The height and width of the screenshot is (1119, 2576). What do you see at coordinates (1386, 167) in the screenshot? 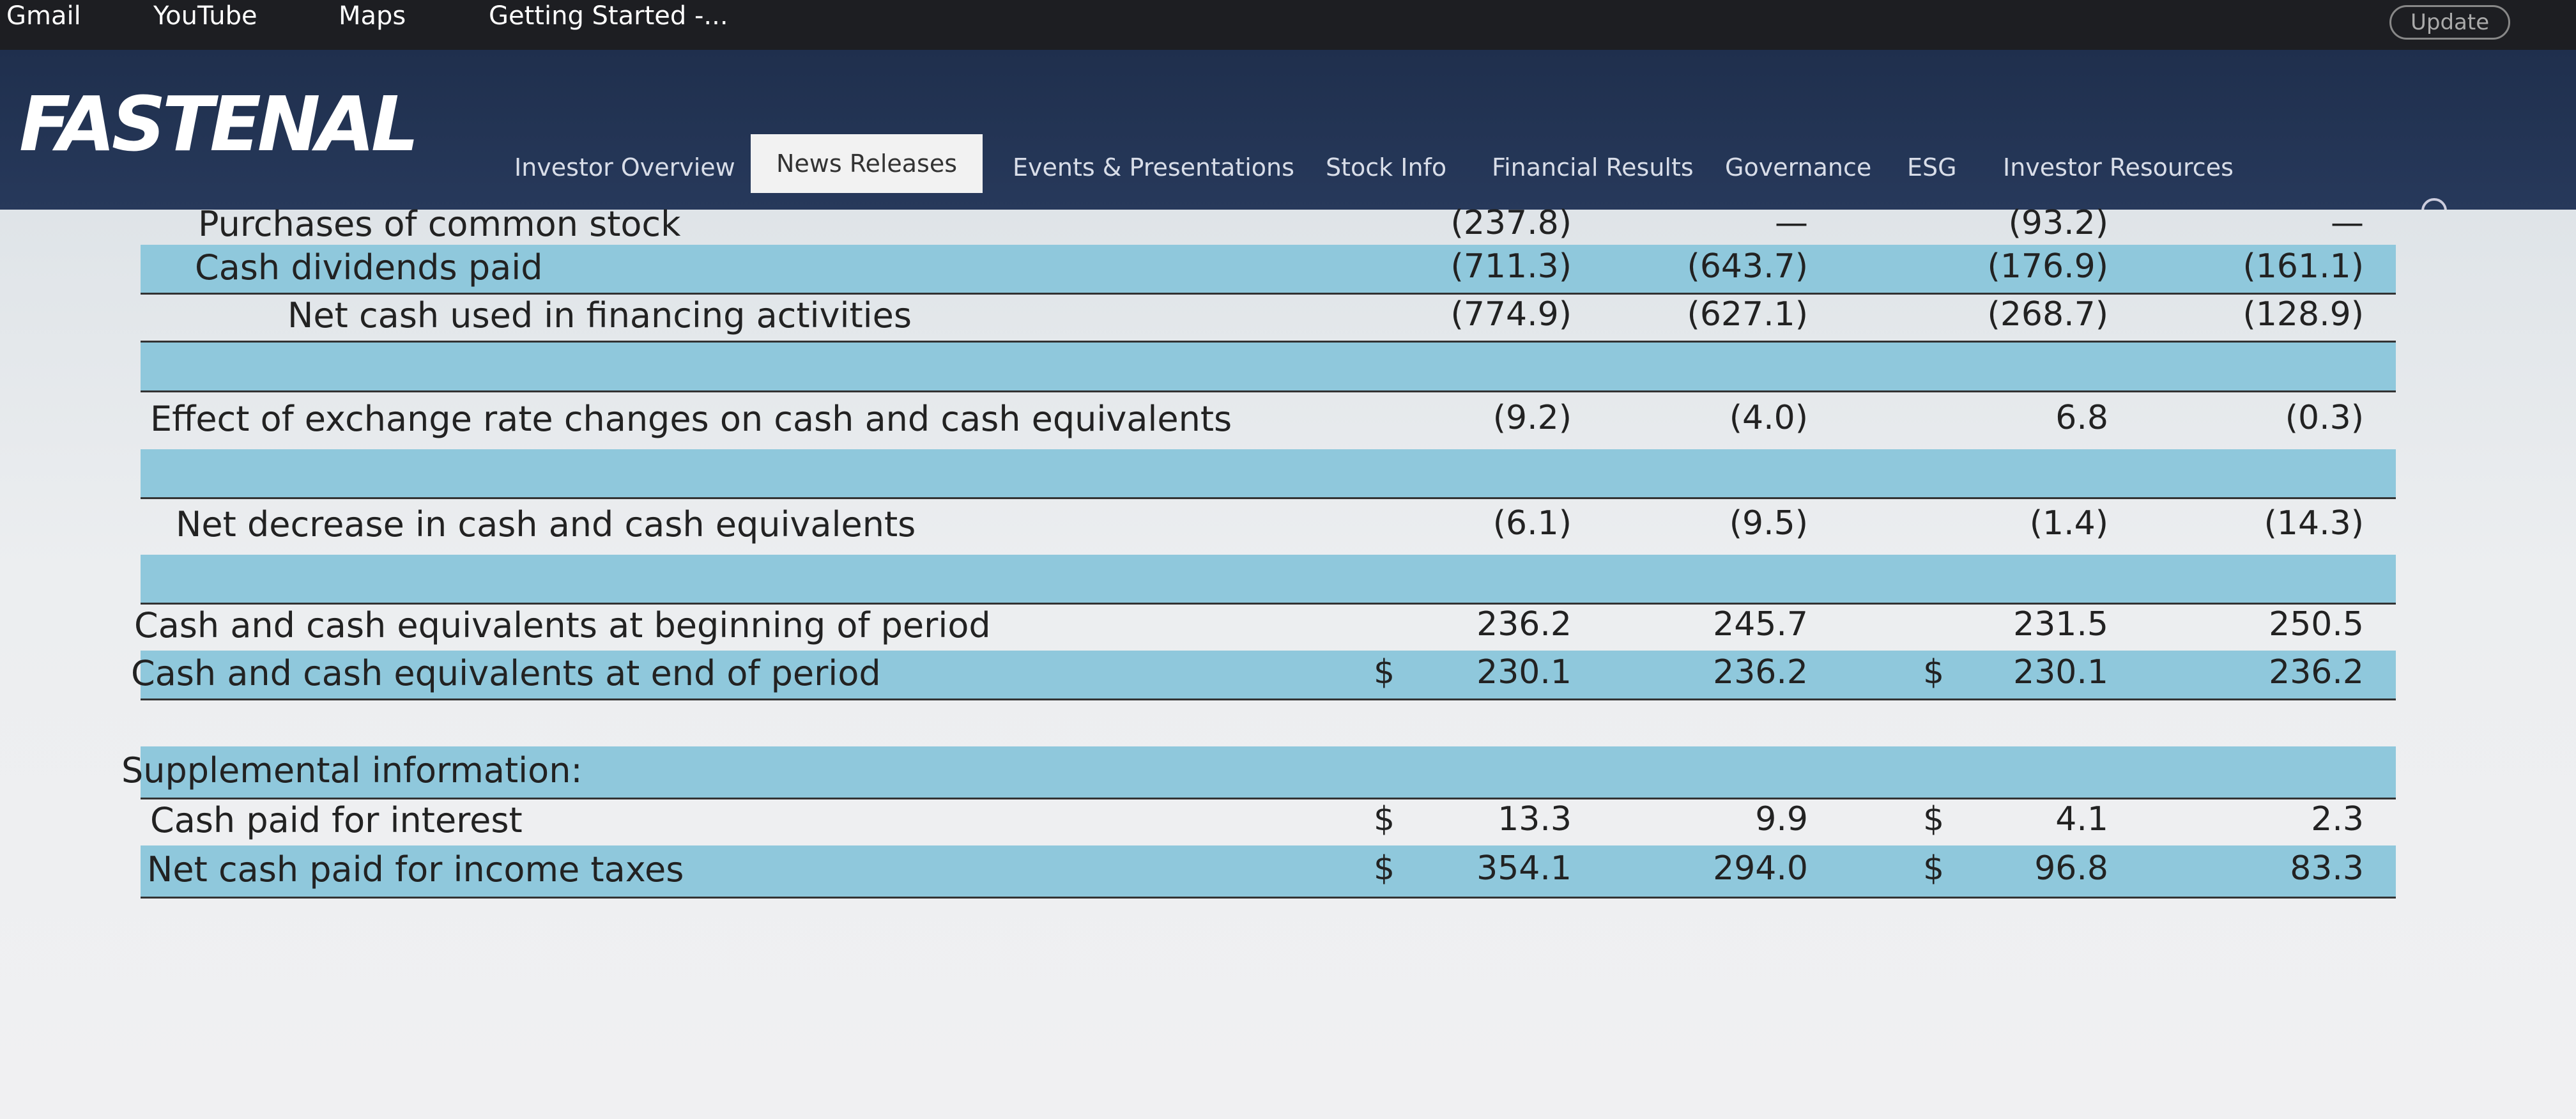
I see `nav-link: Stock Info` at bounding box center [1386, 167].